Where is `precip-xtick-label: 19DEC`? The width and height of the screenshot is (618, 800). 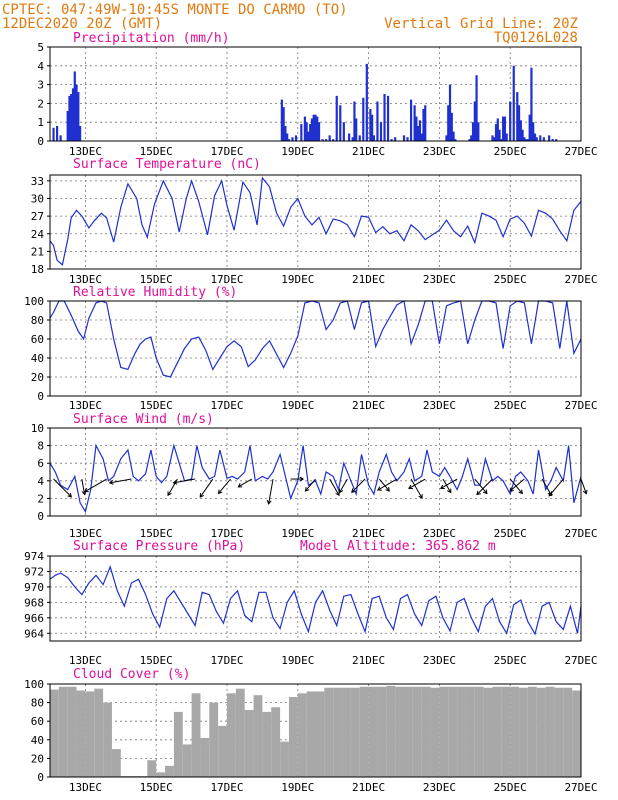
precip-xtick-label: 19DEC is located at coordinates (297, 151).